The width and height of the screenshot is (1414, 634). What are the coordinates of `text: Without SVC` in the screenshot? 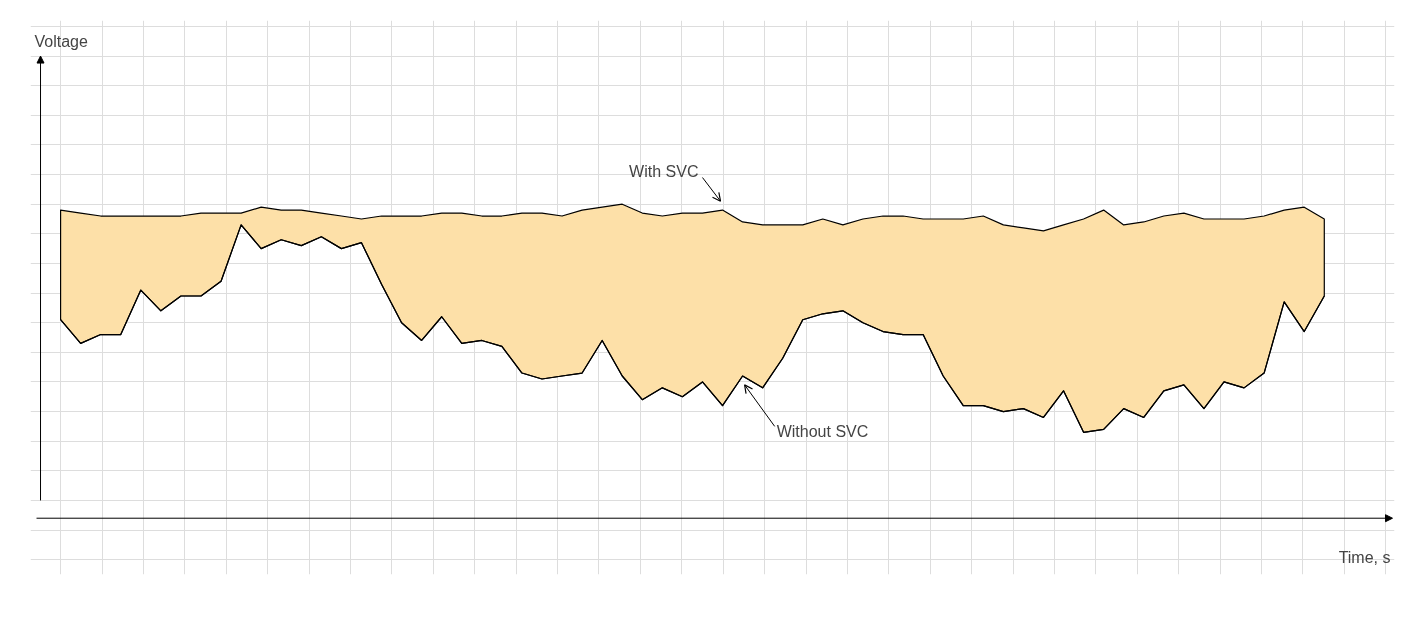 It's located at (822, 432).